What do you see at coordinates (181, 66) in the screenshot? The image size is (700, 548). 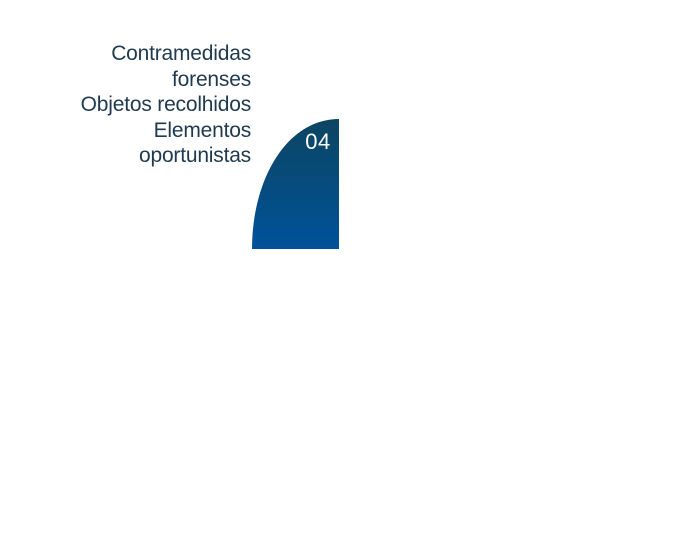 I see `label-text: Contramedidas forenses` at bounding box center [181, 66].